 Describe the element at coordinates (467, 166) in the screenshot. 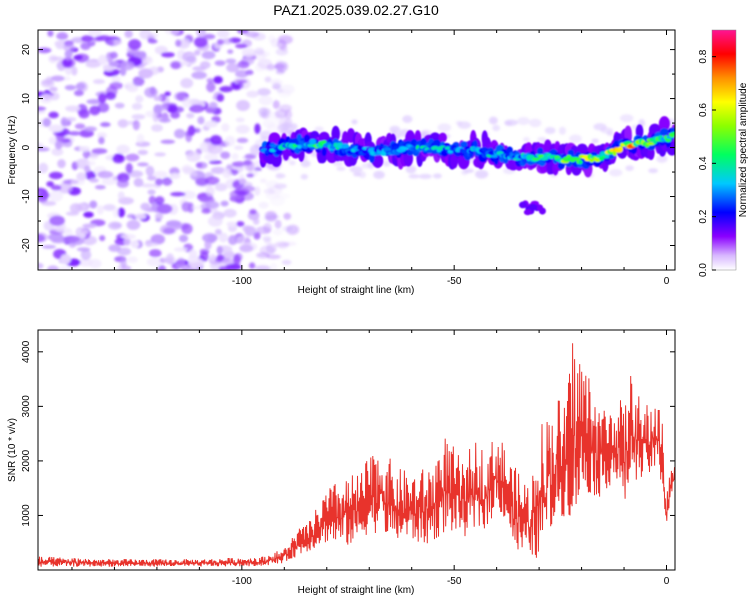

I see `signal-ridge` at that location.